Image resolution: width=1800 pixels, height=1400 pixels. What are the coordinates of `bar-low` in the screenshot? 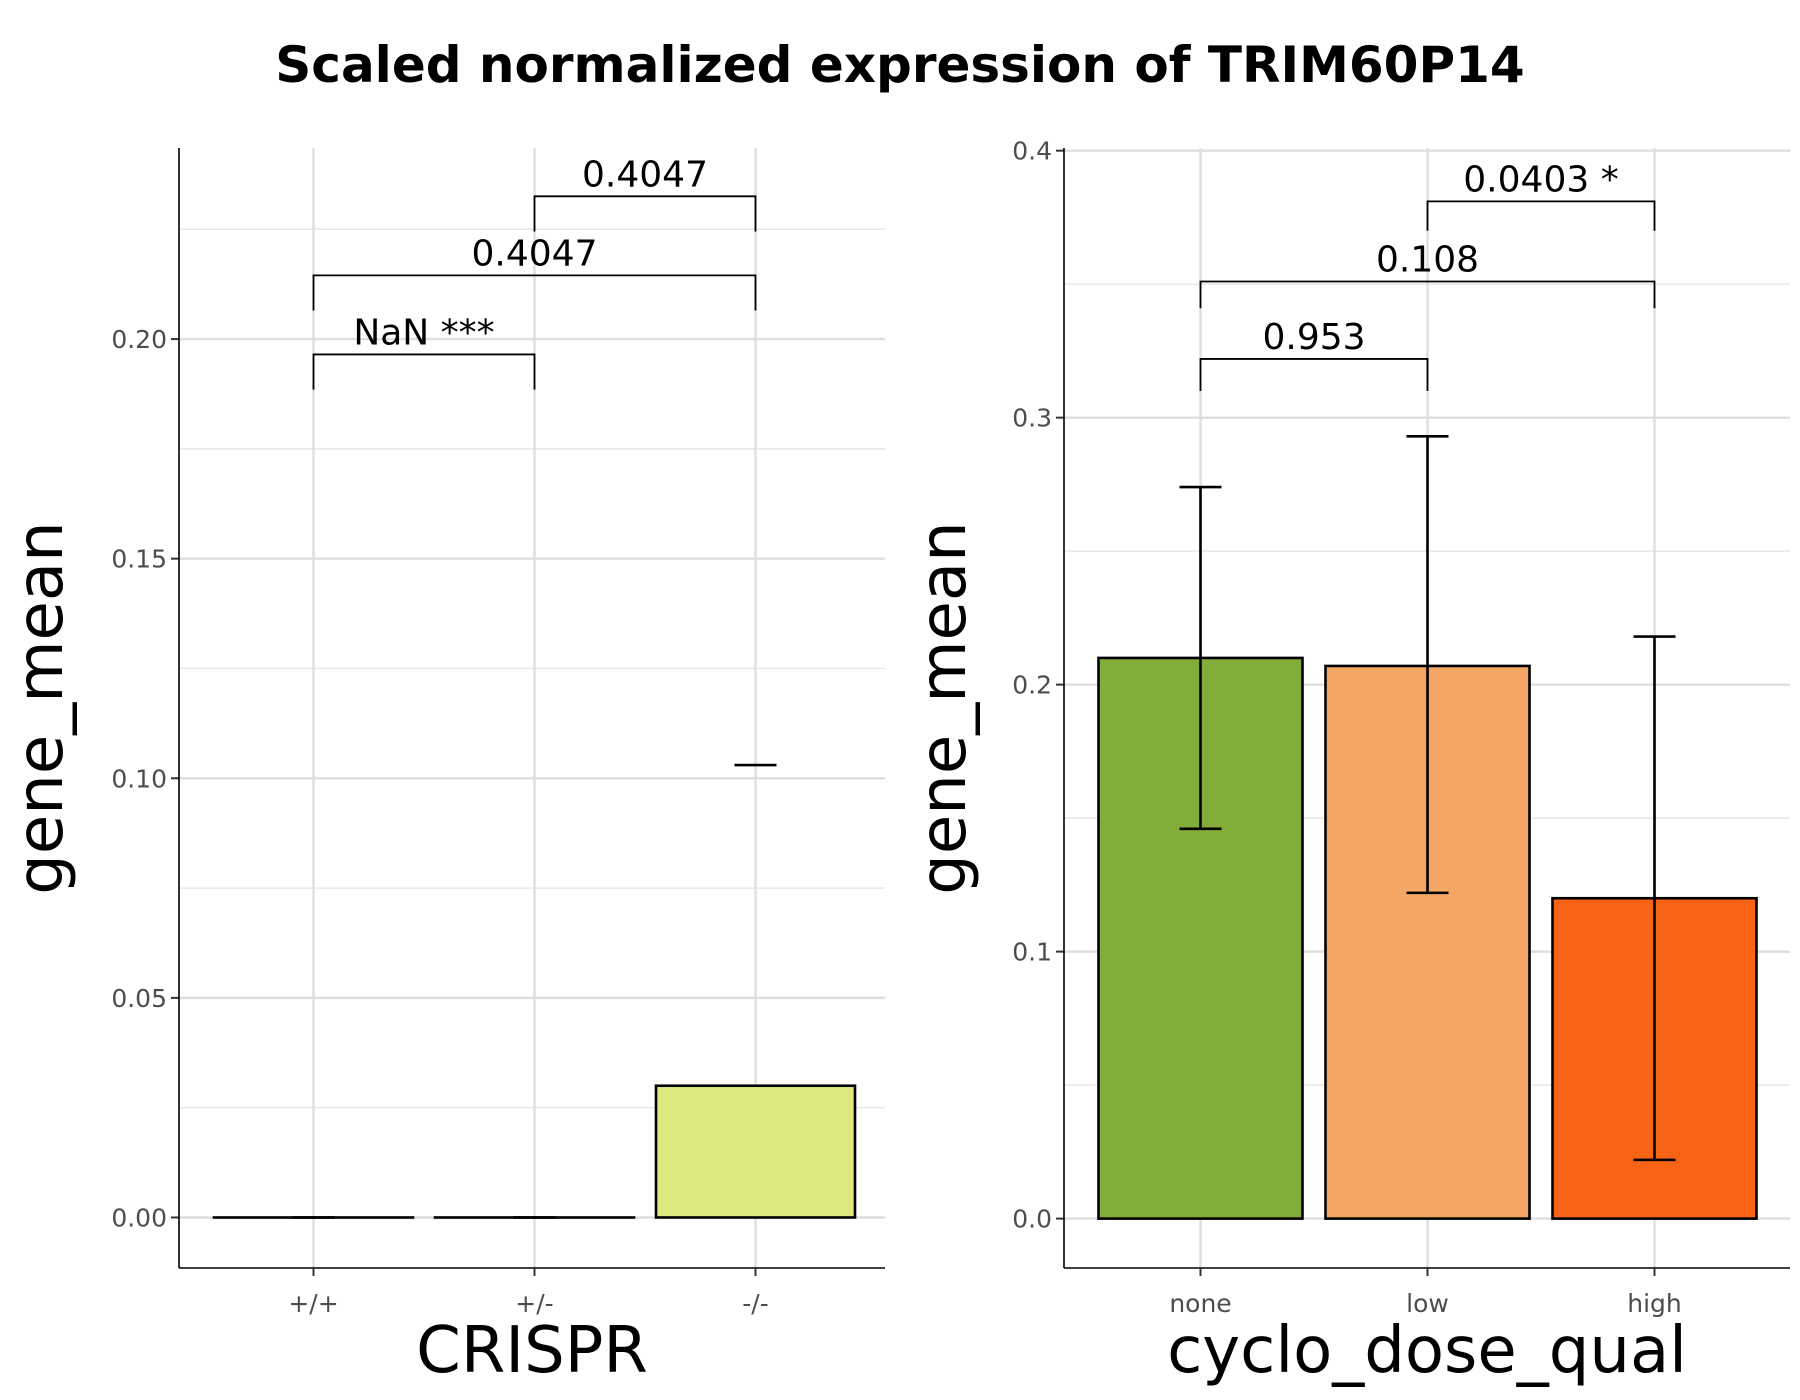 It's located at (1427, 942).